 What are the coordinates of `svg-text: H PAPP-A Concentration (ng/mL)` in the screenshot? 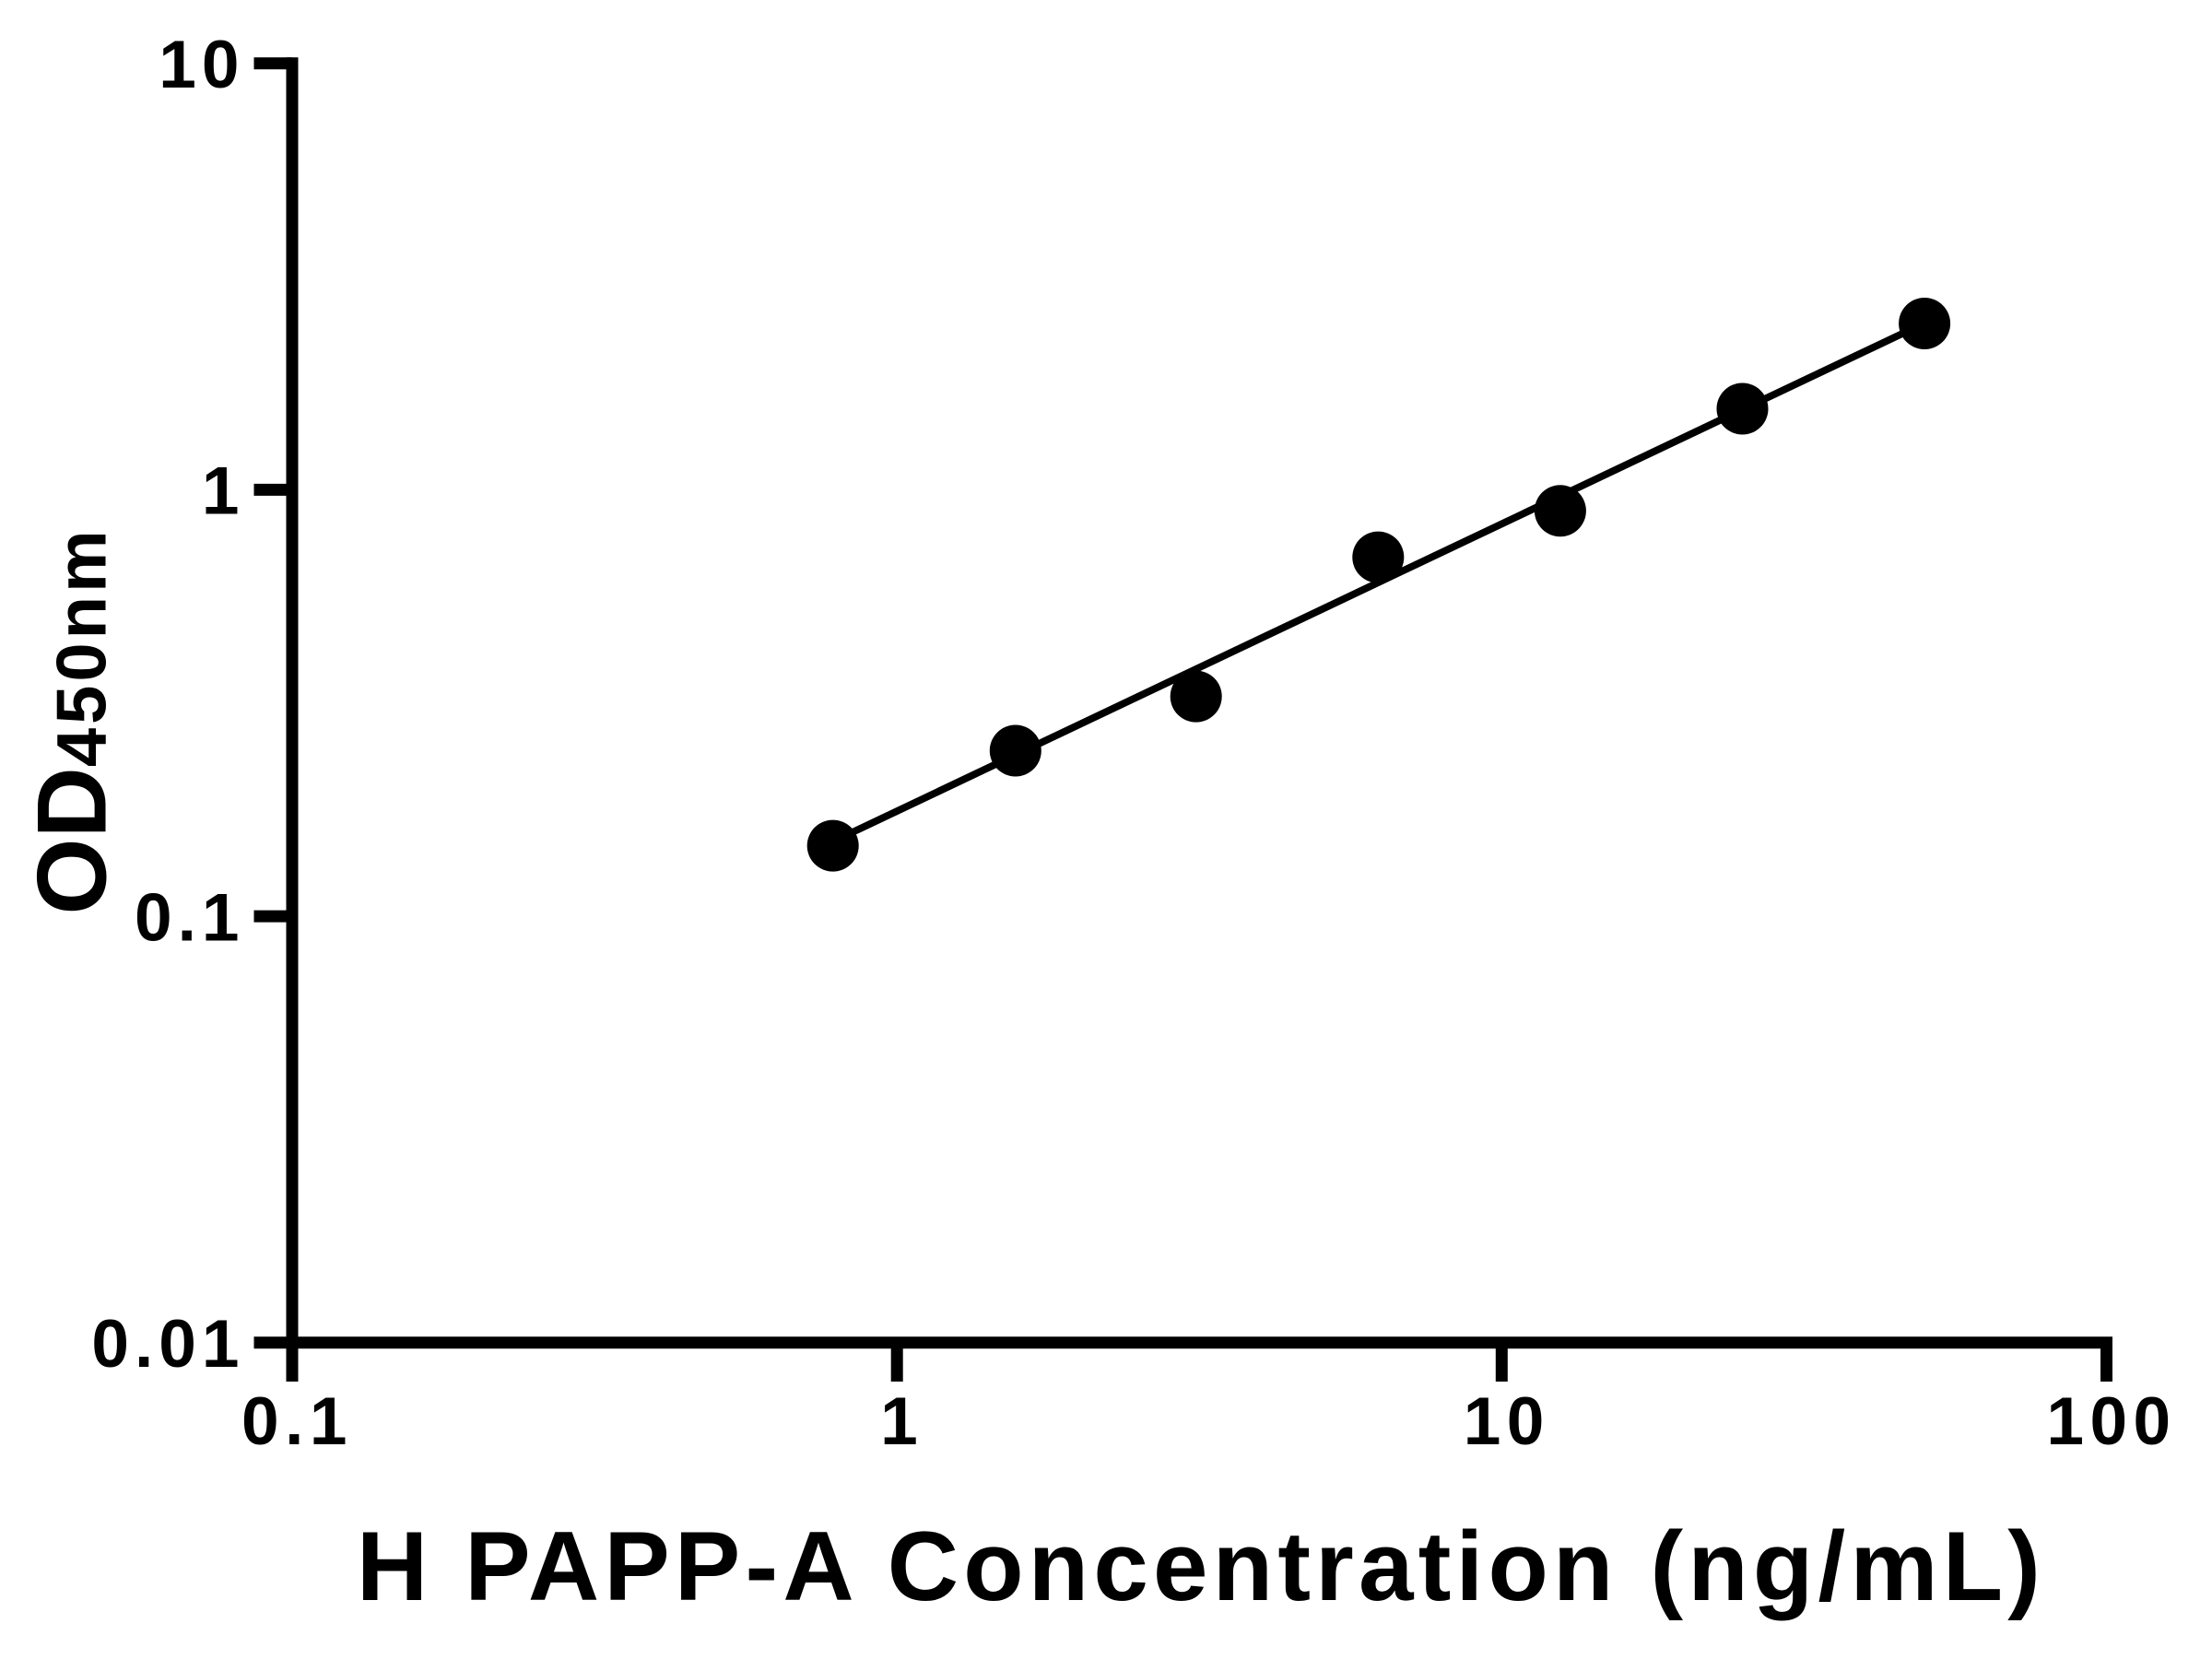 It's located at (1201, 1566).